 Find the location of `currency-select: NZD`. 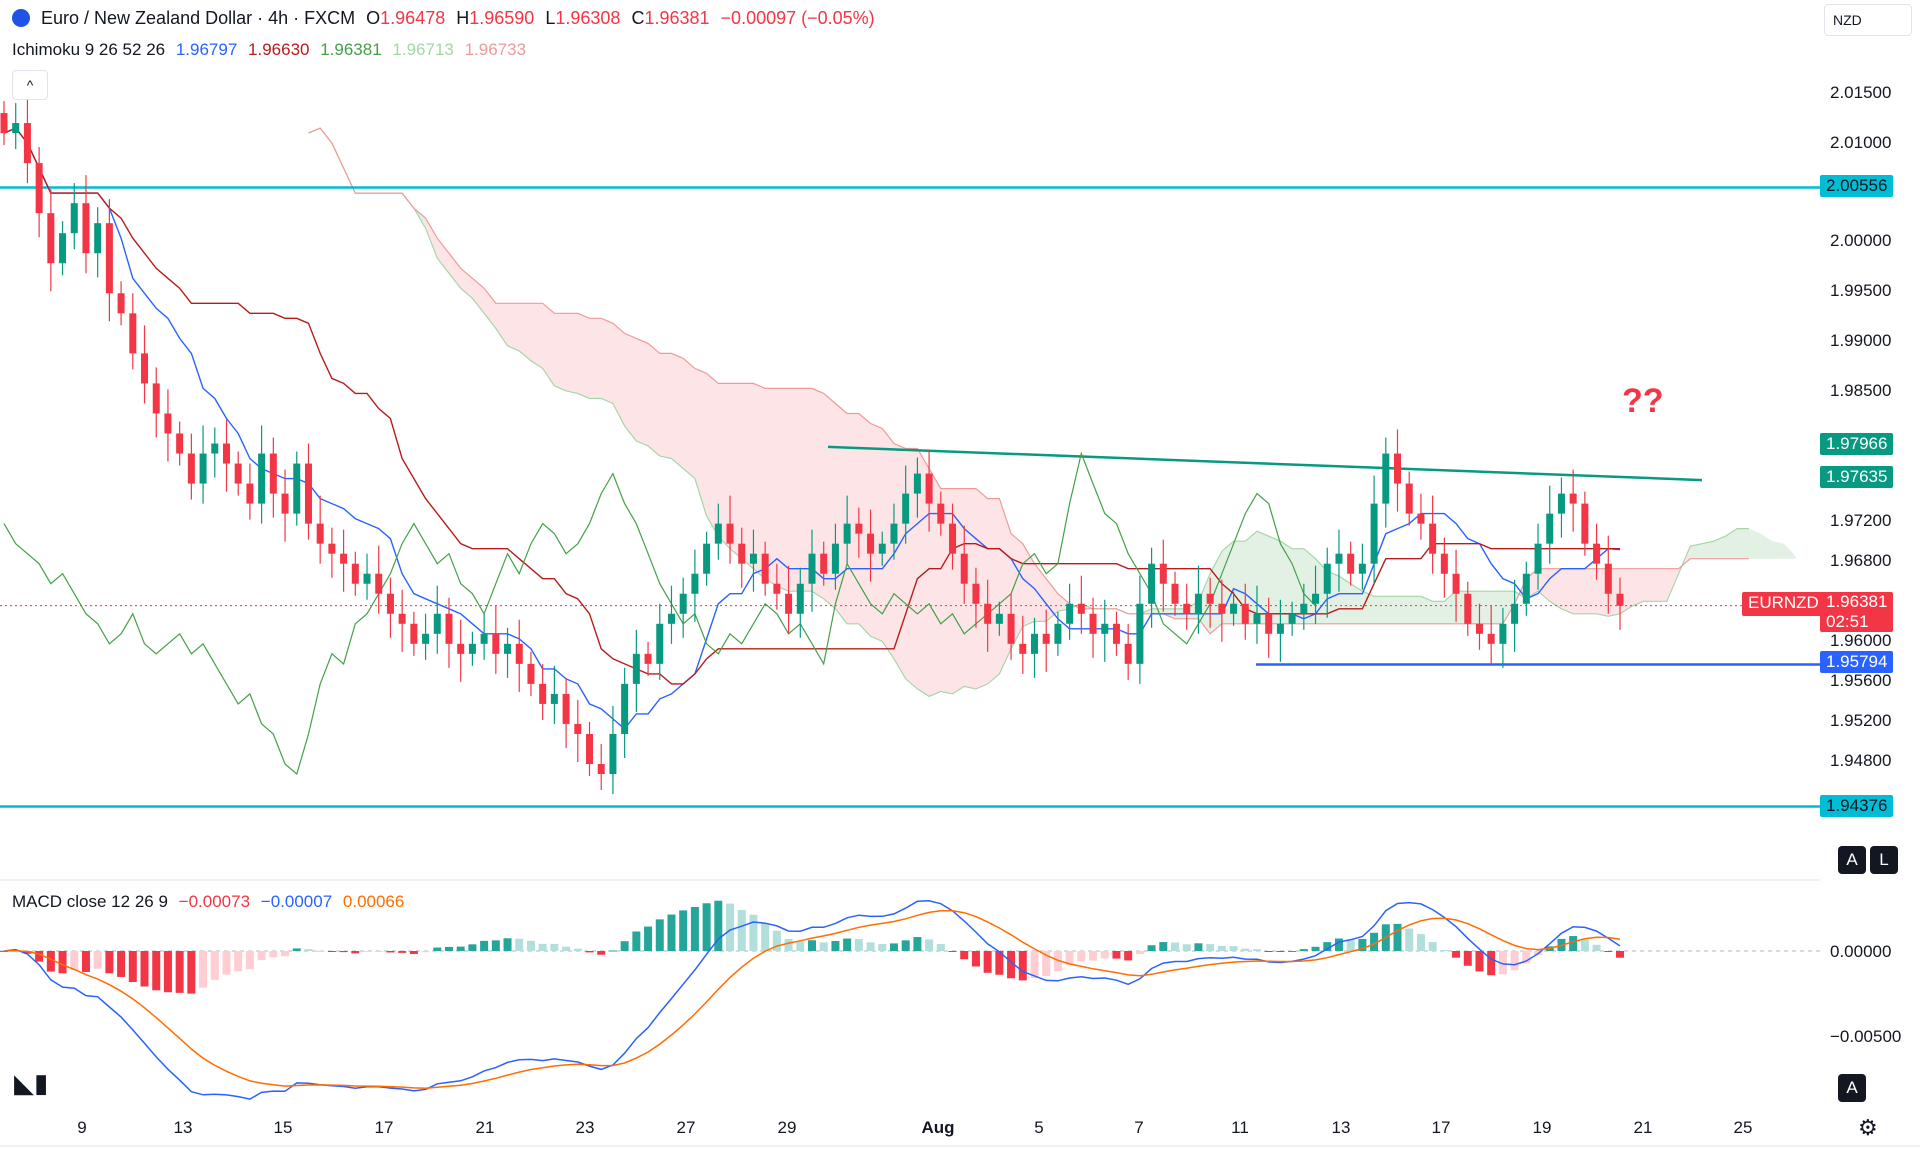

currency-select: NZD is located at coordinates (1868, 20).